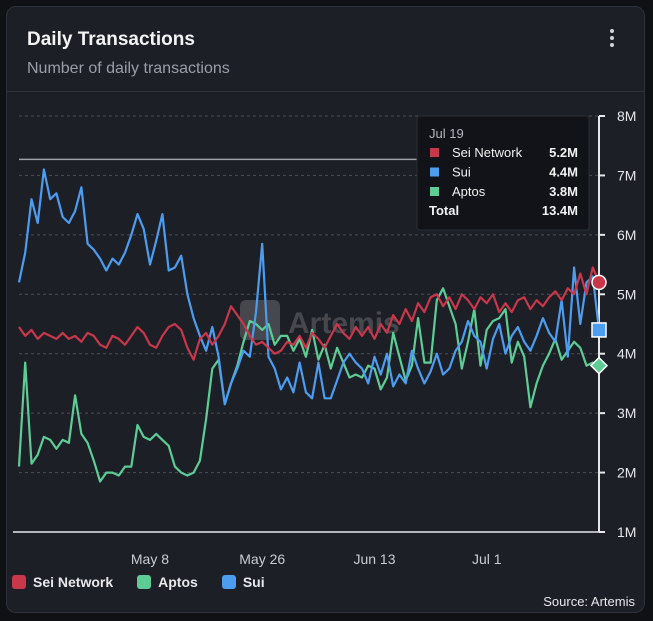  What do you see at coordinates (563, 172) in the screenshot?
I see `tooltip-series-value: 4.4M` at bounding box center [563, 172].